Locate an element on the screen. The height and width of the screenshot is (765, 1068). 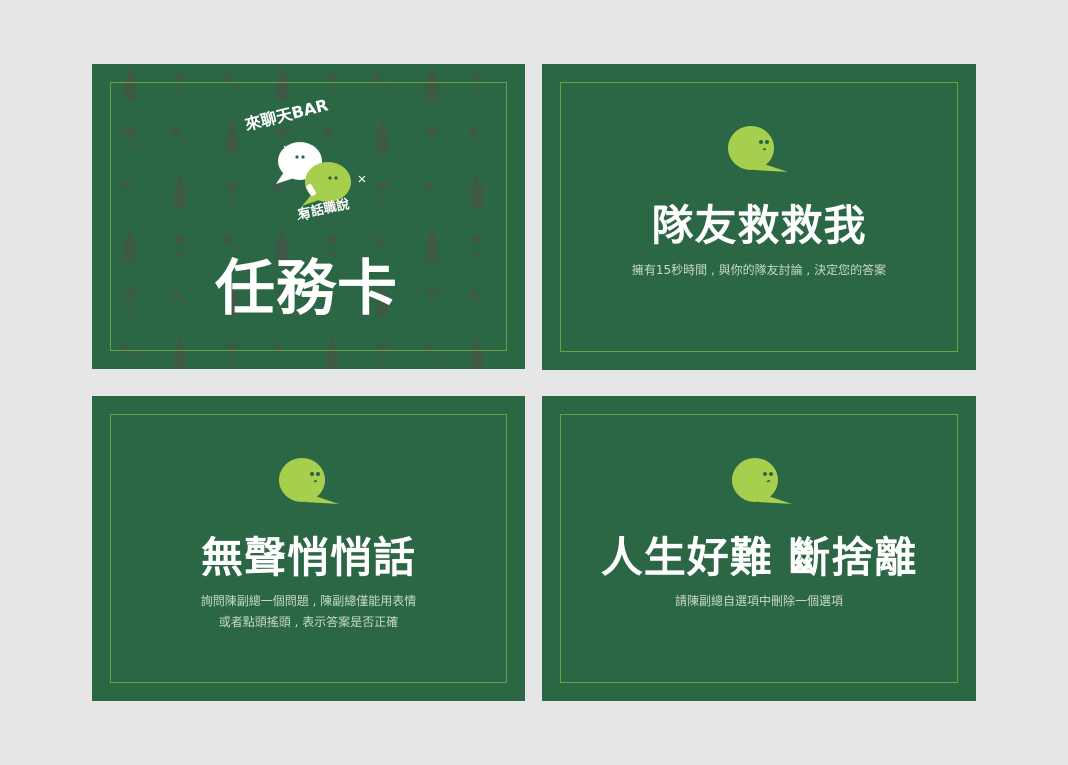
card-description-line: 或者點頭搖頭 , 表示答案是否正確 is located at coordinates (308, 622).